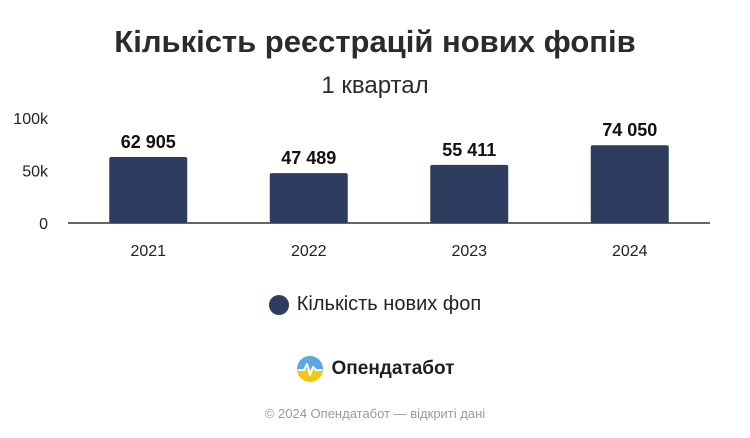  What do you see at coordinates (375, 85) in the screenshot?
I see `chart-subtitle: 1 квартал` at bounding box center [375, 85].